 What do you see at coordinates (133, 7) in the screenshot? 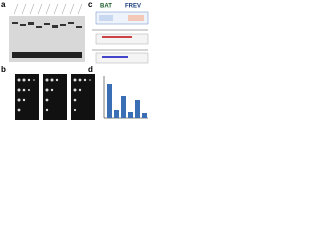
I see `column-title: FREV` at bounding box center [133, 7].